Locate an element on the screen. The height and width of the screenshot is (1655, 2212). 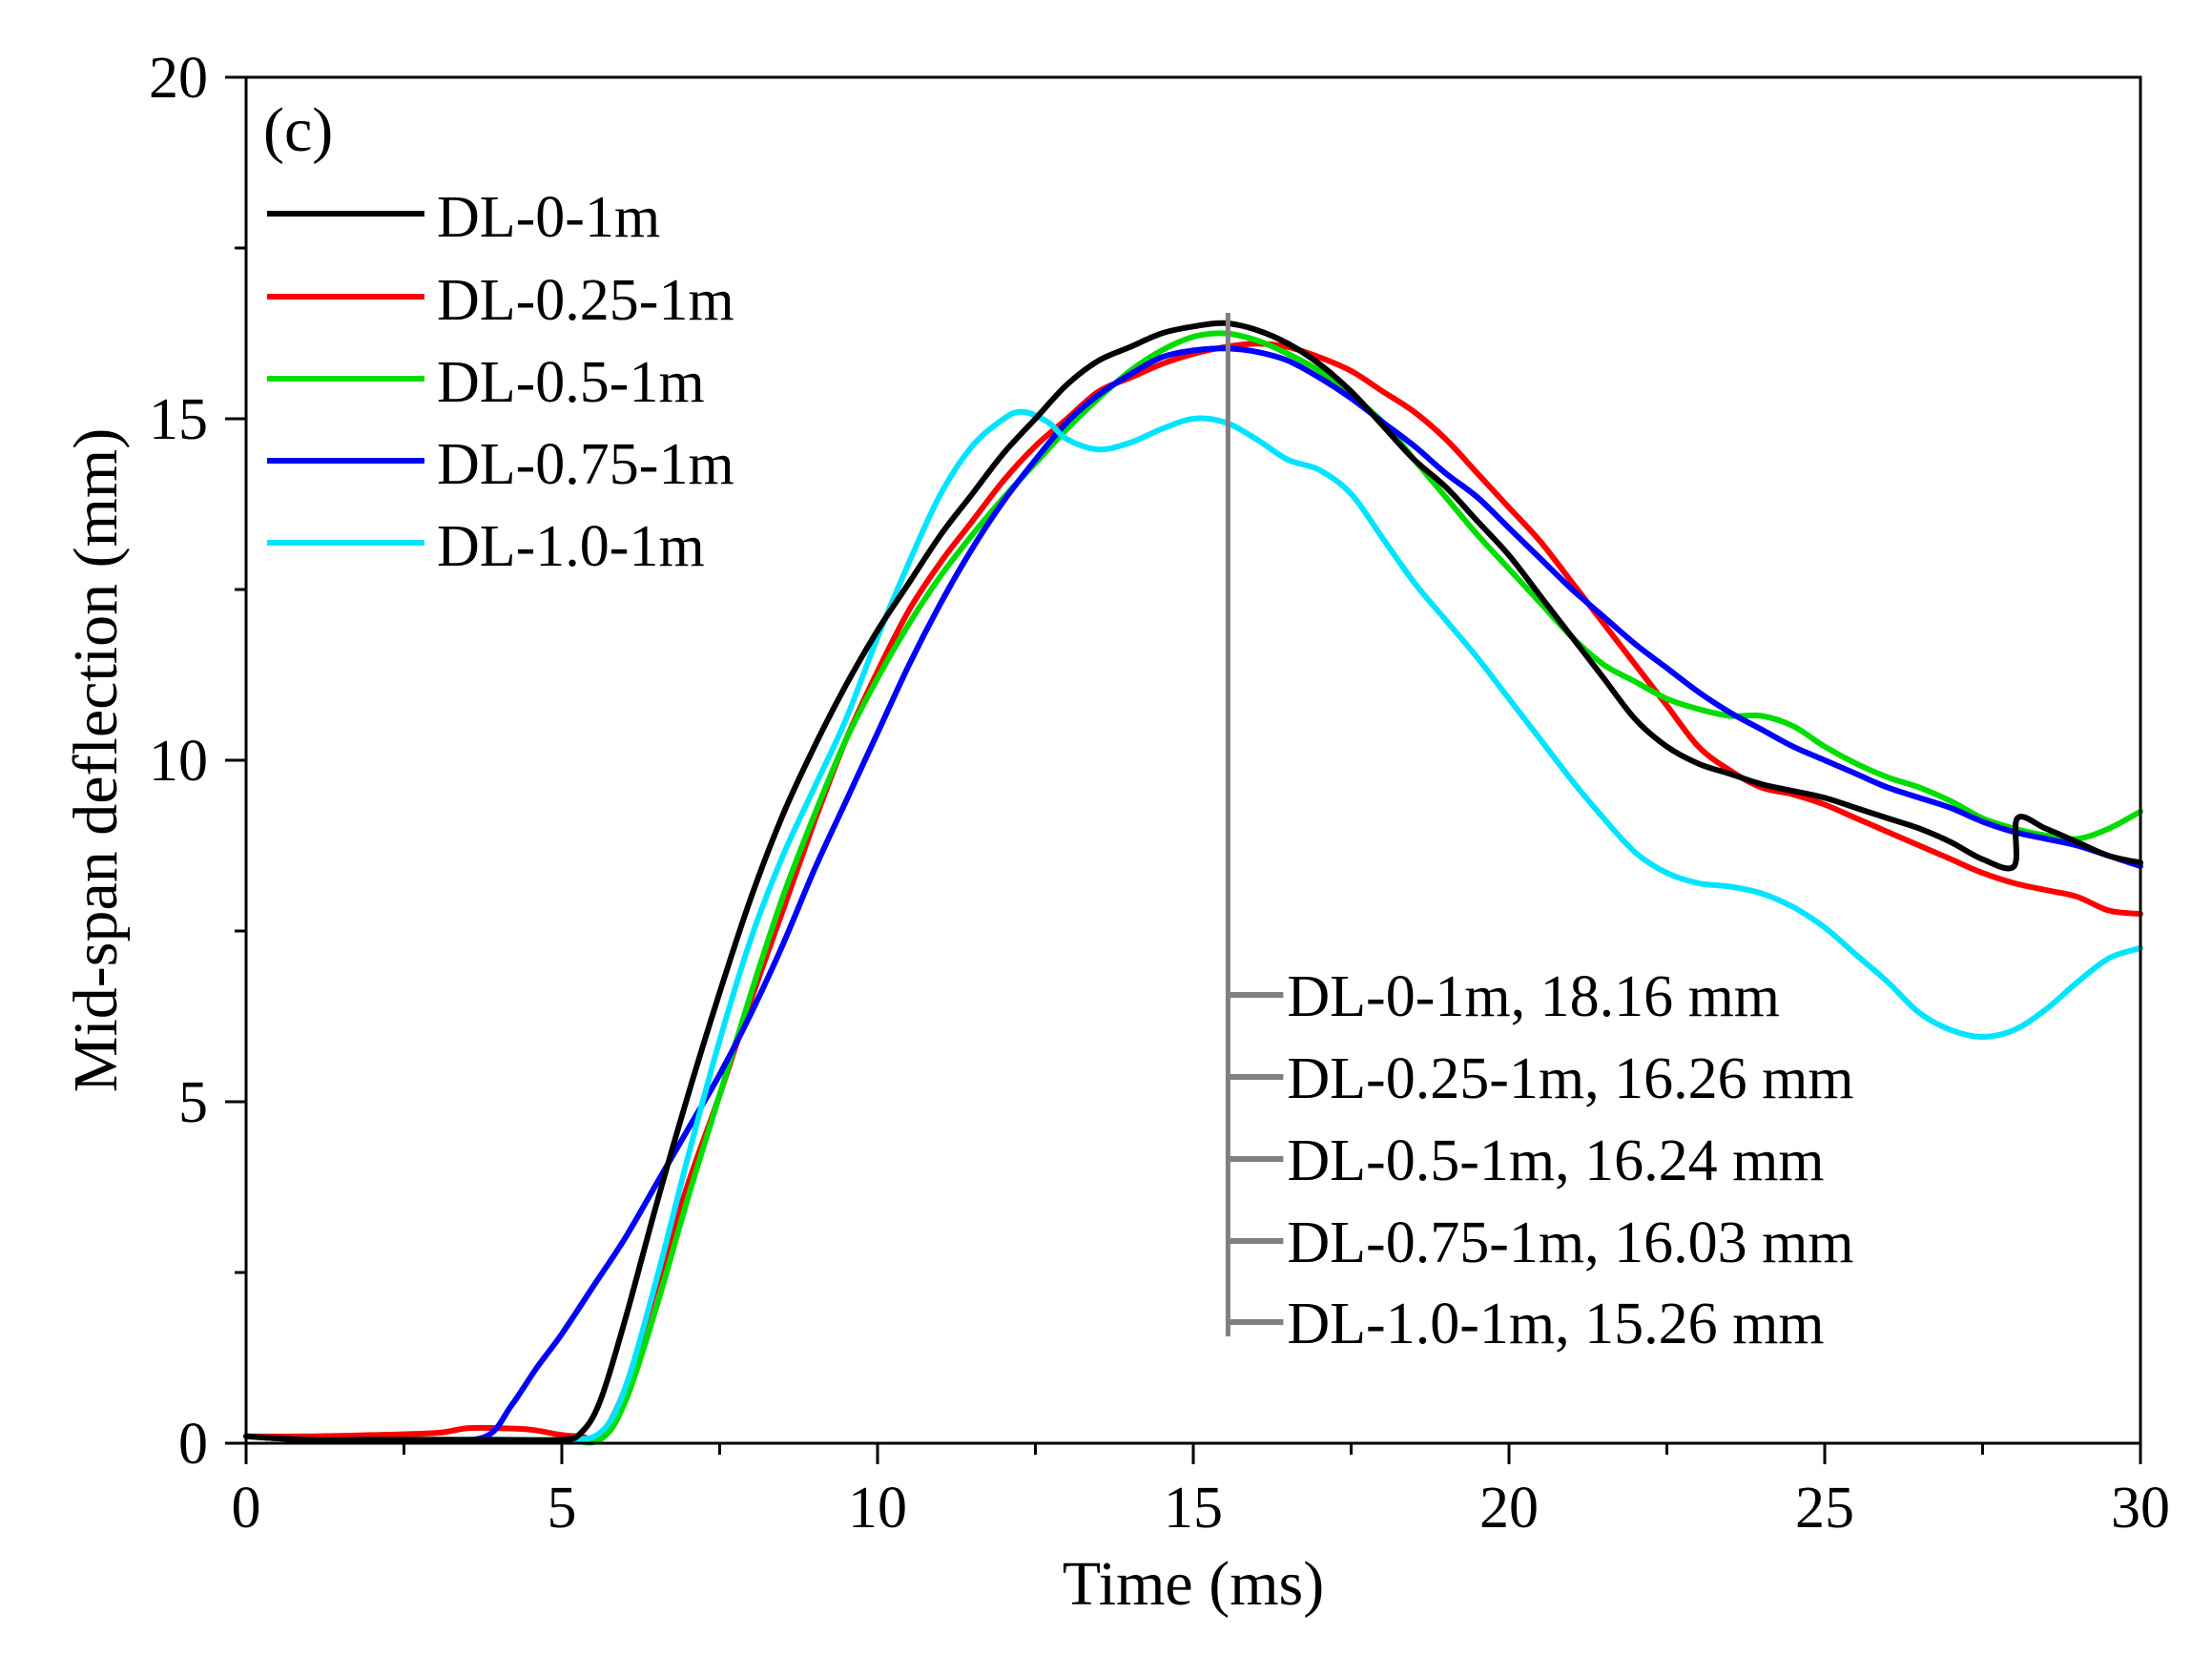
x-tick-label: 15 is located at coordinates (1193, 1508).